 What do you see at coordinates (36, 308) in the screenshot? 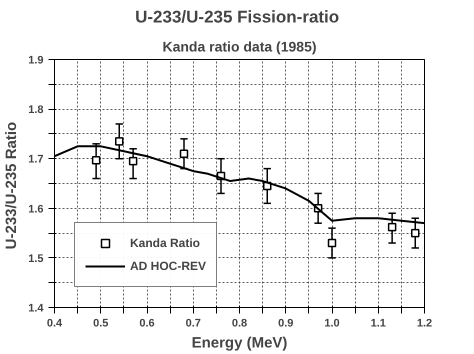
I see `y-tick-label: 1.4` at bounding box center [36, 308].